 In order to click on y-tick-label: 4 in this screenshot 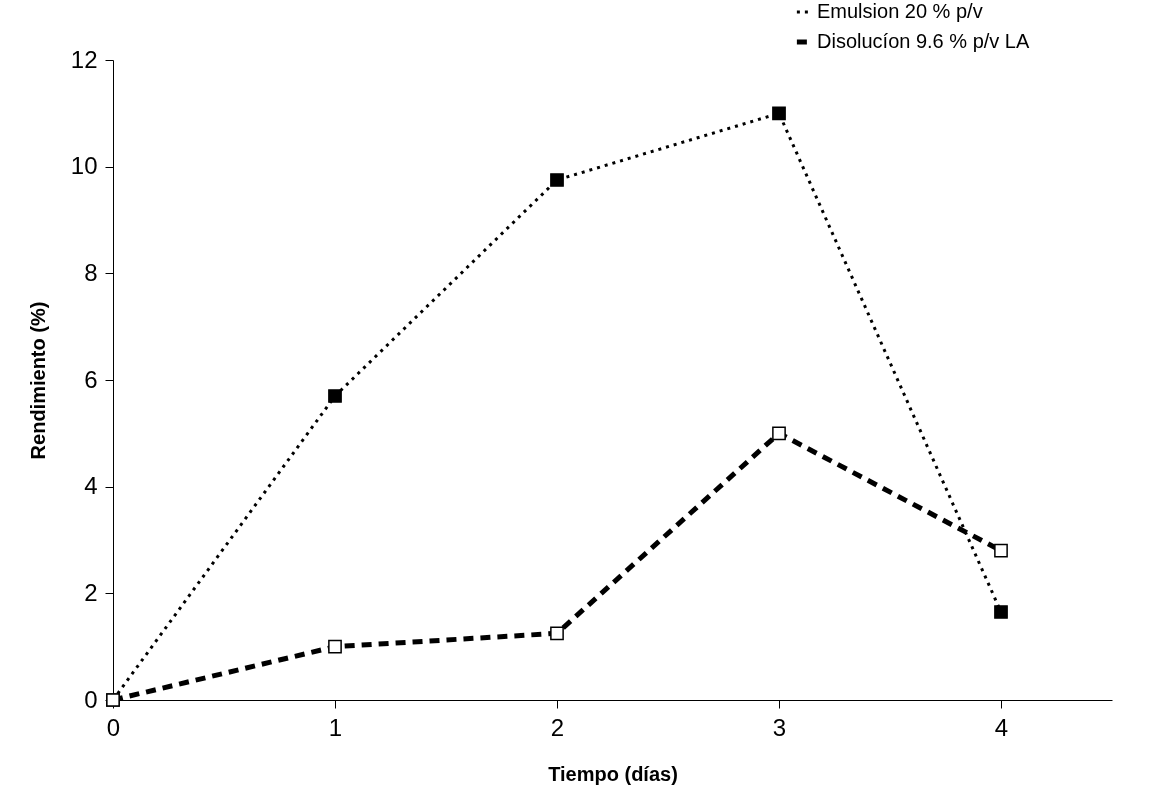, I will do `click(91, 486)`.